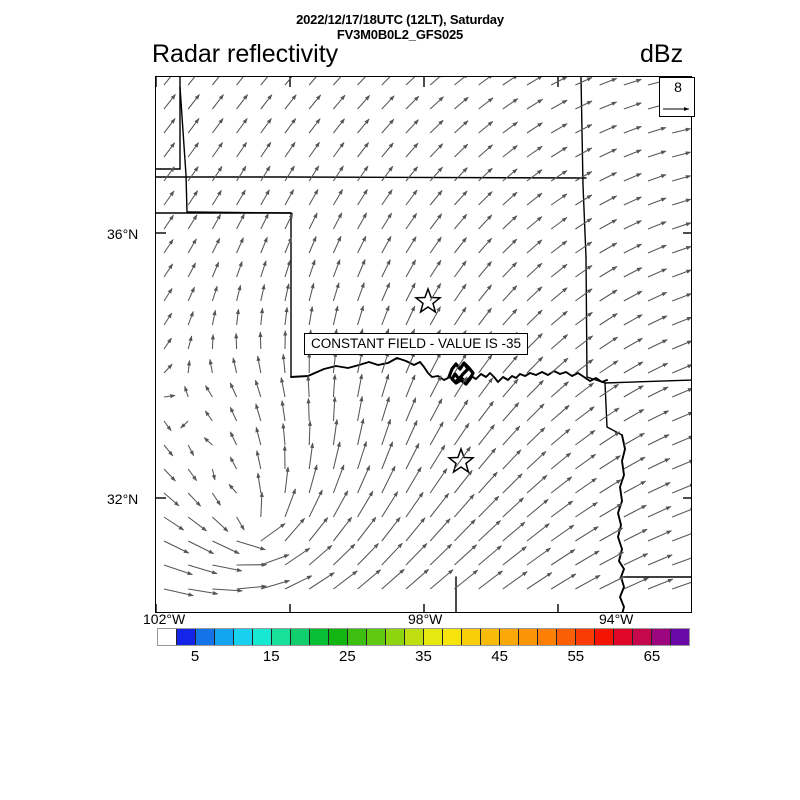 The image size is (800, 800). Describe the element at coordinates (583, 167) in the screenshot. I see `border-ks-mo-vertical` at that location.